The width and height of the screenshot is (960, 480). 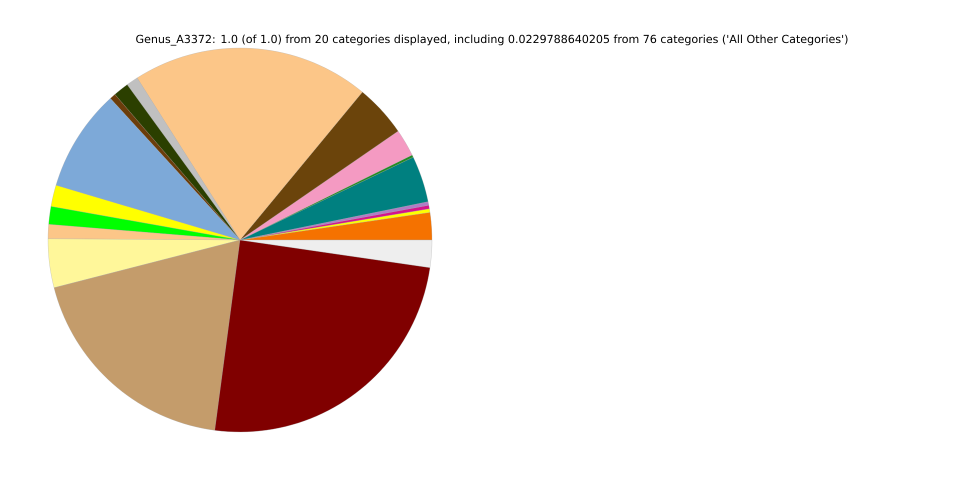 What do you see at coordinates (492, 40) in the screenshot?
I see `text: Genus_A3372: 1.0 (of 1.0) from 20 categories displayed, including 0.0229788640205 from 76 categories ('All Other Categories')` at bounding box center [492, 40].